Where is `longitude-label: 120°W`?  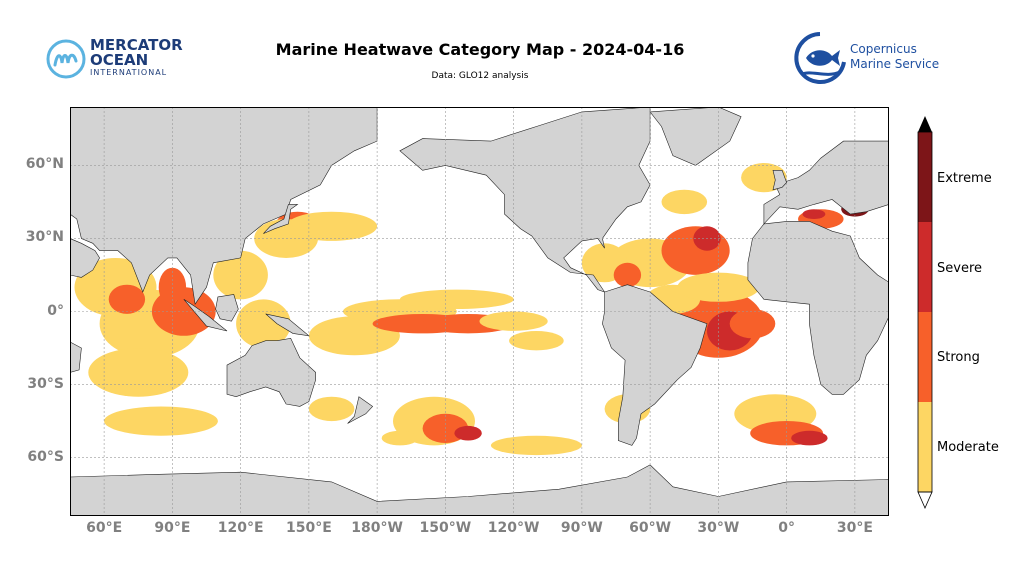 longitude-label: 120°W is located at coordinates (513, 528).